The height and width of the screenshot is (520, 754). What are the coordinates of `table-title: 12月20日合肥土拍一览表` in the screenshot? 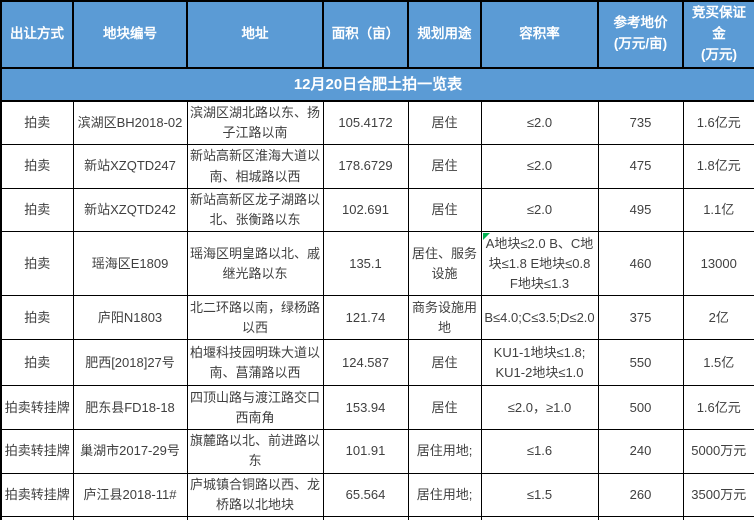 It's located at (377, 84).